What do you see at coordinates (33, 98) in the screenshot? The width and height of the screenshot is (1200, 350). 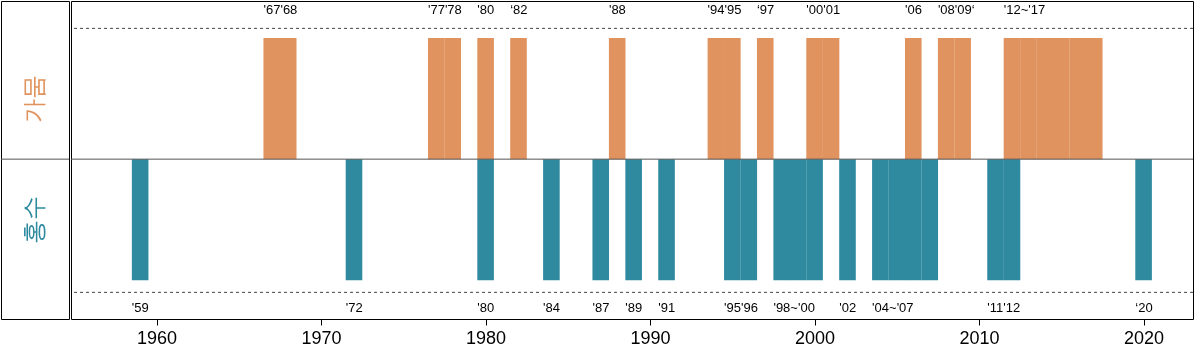 I see `text: 가뭄` at bounding box center [33, 98].